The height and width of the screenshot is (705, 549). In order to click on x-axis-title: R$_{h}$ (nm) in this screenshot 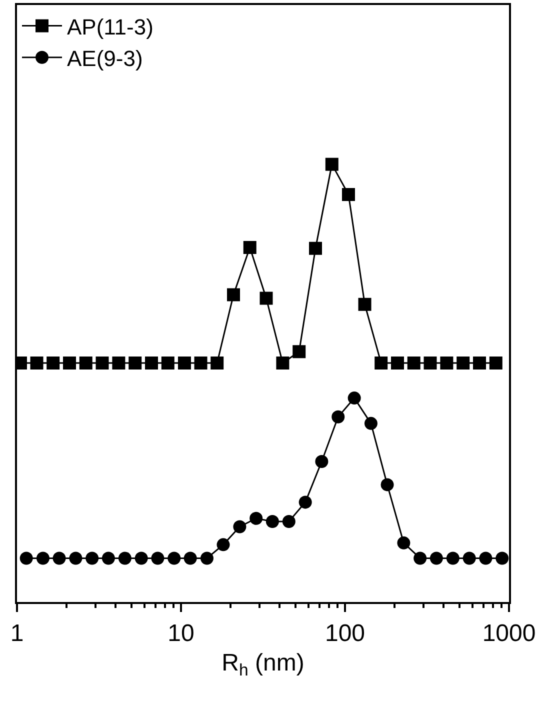, I will do `click(263, 665)`.